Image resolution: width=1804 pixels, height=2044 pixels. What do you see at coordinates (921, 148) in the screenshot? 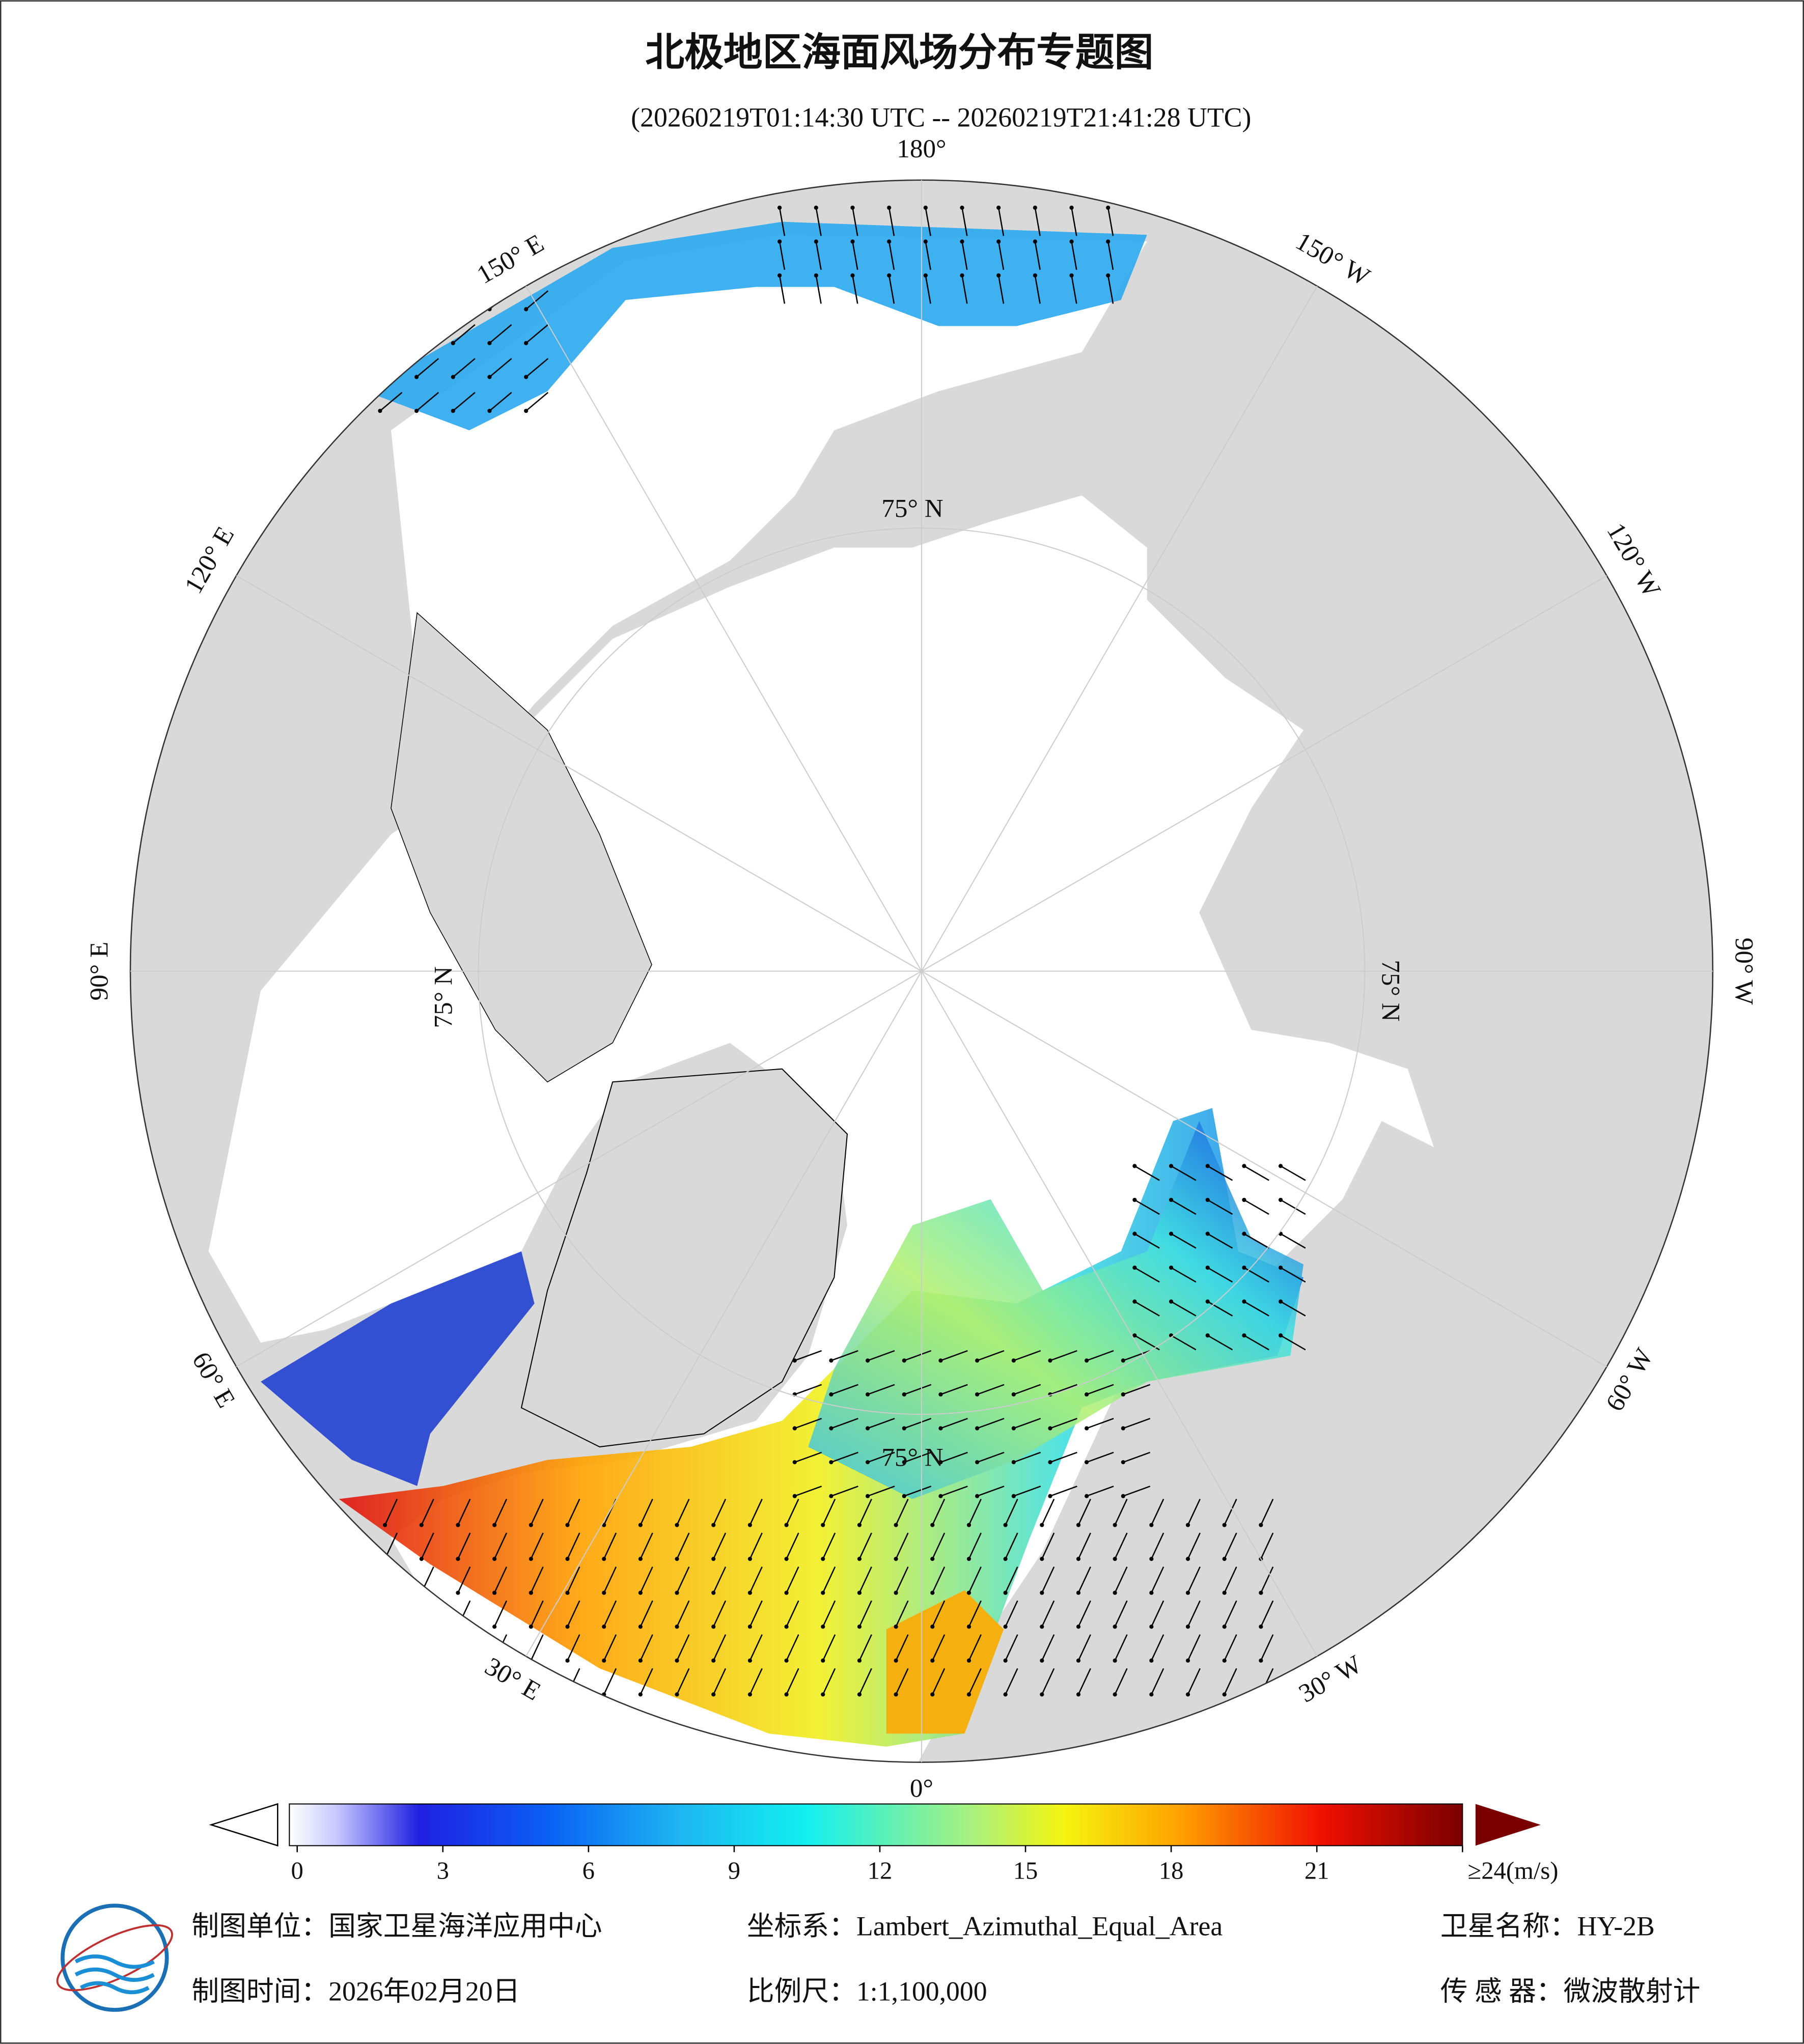
I see `longitude-label: 180°` at bounding box center [921, 148].